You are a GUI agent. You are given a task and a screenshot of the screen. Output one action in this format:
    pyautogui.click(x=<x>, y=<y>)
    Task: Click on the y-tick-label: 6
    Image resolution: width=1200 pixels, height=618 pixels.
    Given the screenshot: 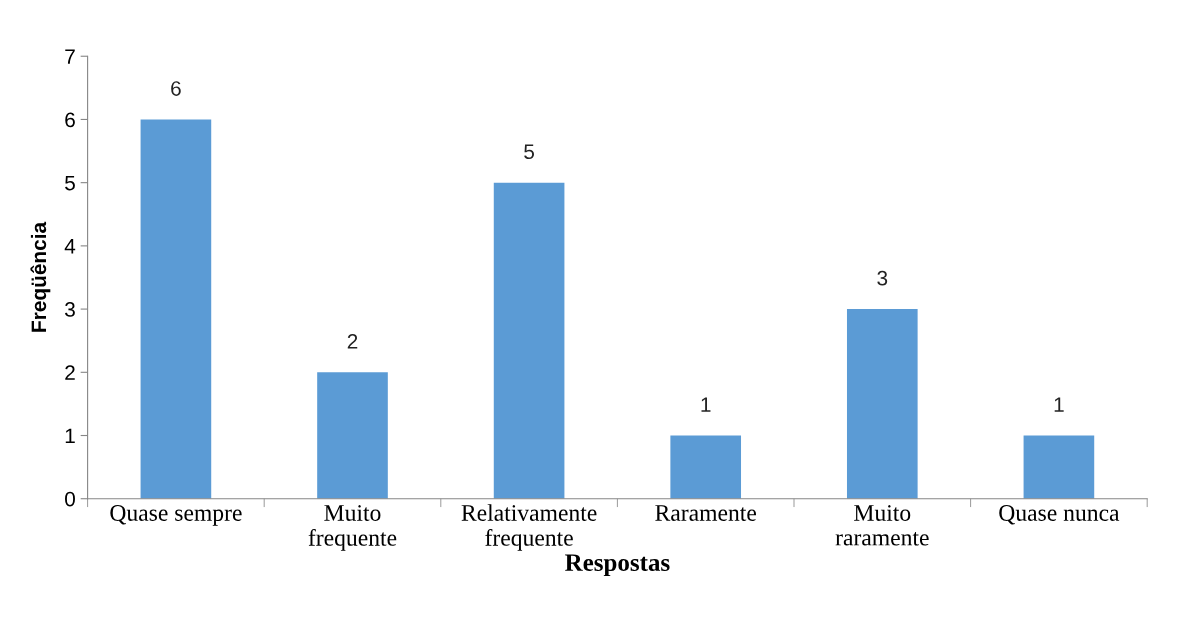 What is the action you would take?
    pyautogui.click(x=70, y=120)
    